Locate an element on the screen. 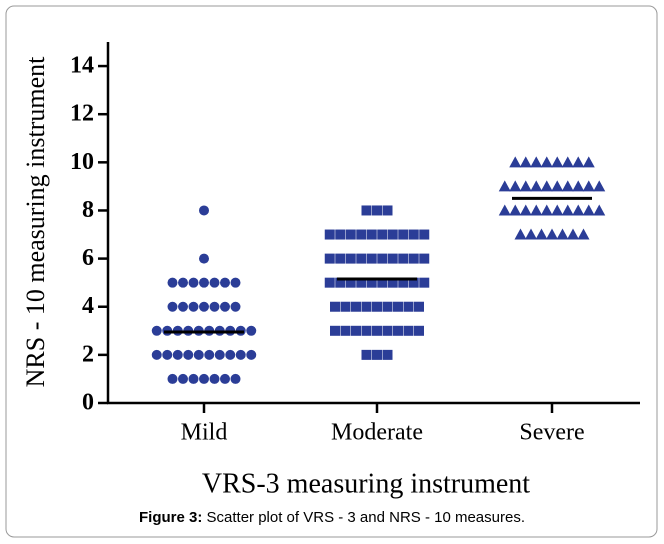 The height and width of the screenshot is (544, 664). x-axis-title: VRS-3 measuring instrument is located at coordinates (366, 483).